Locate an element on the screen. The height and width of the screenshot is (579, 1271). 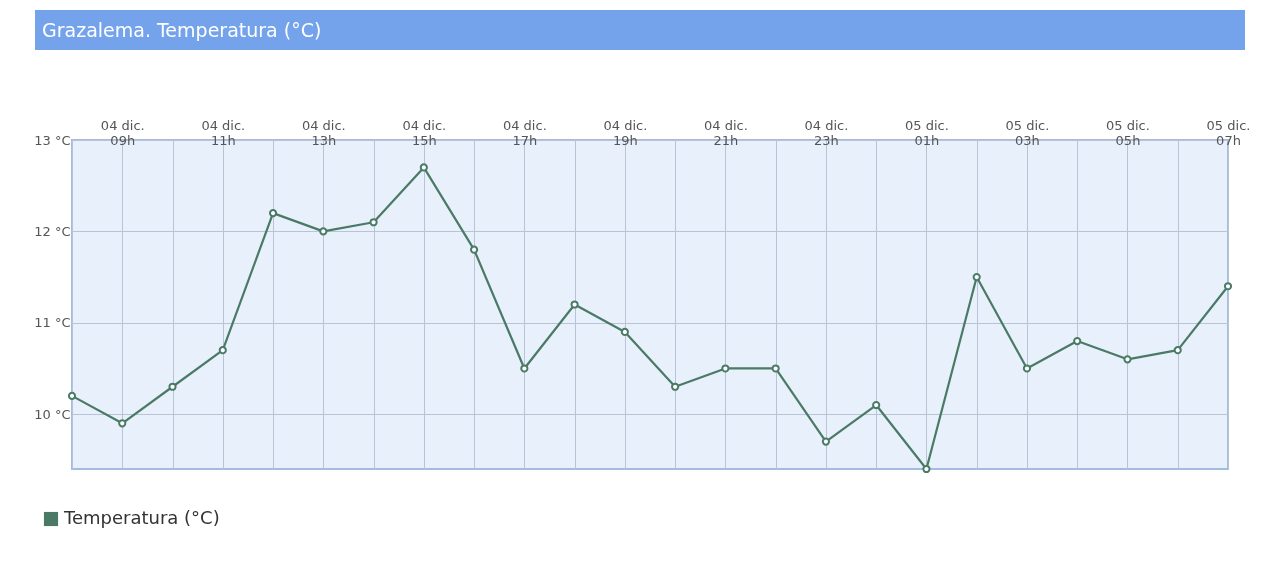
x-tick-label: 04 dic. 19h is located at coordinates (625, 132).